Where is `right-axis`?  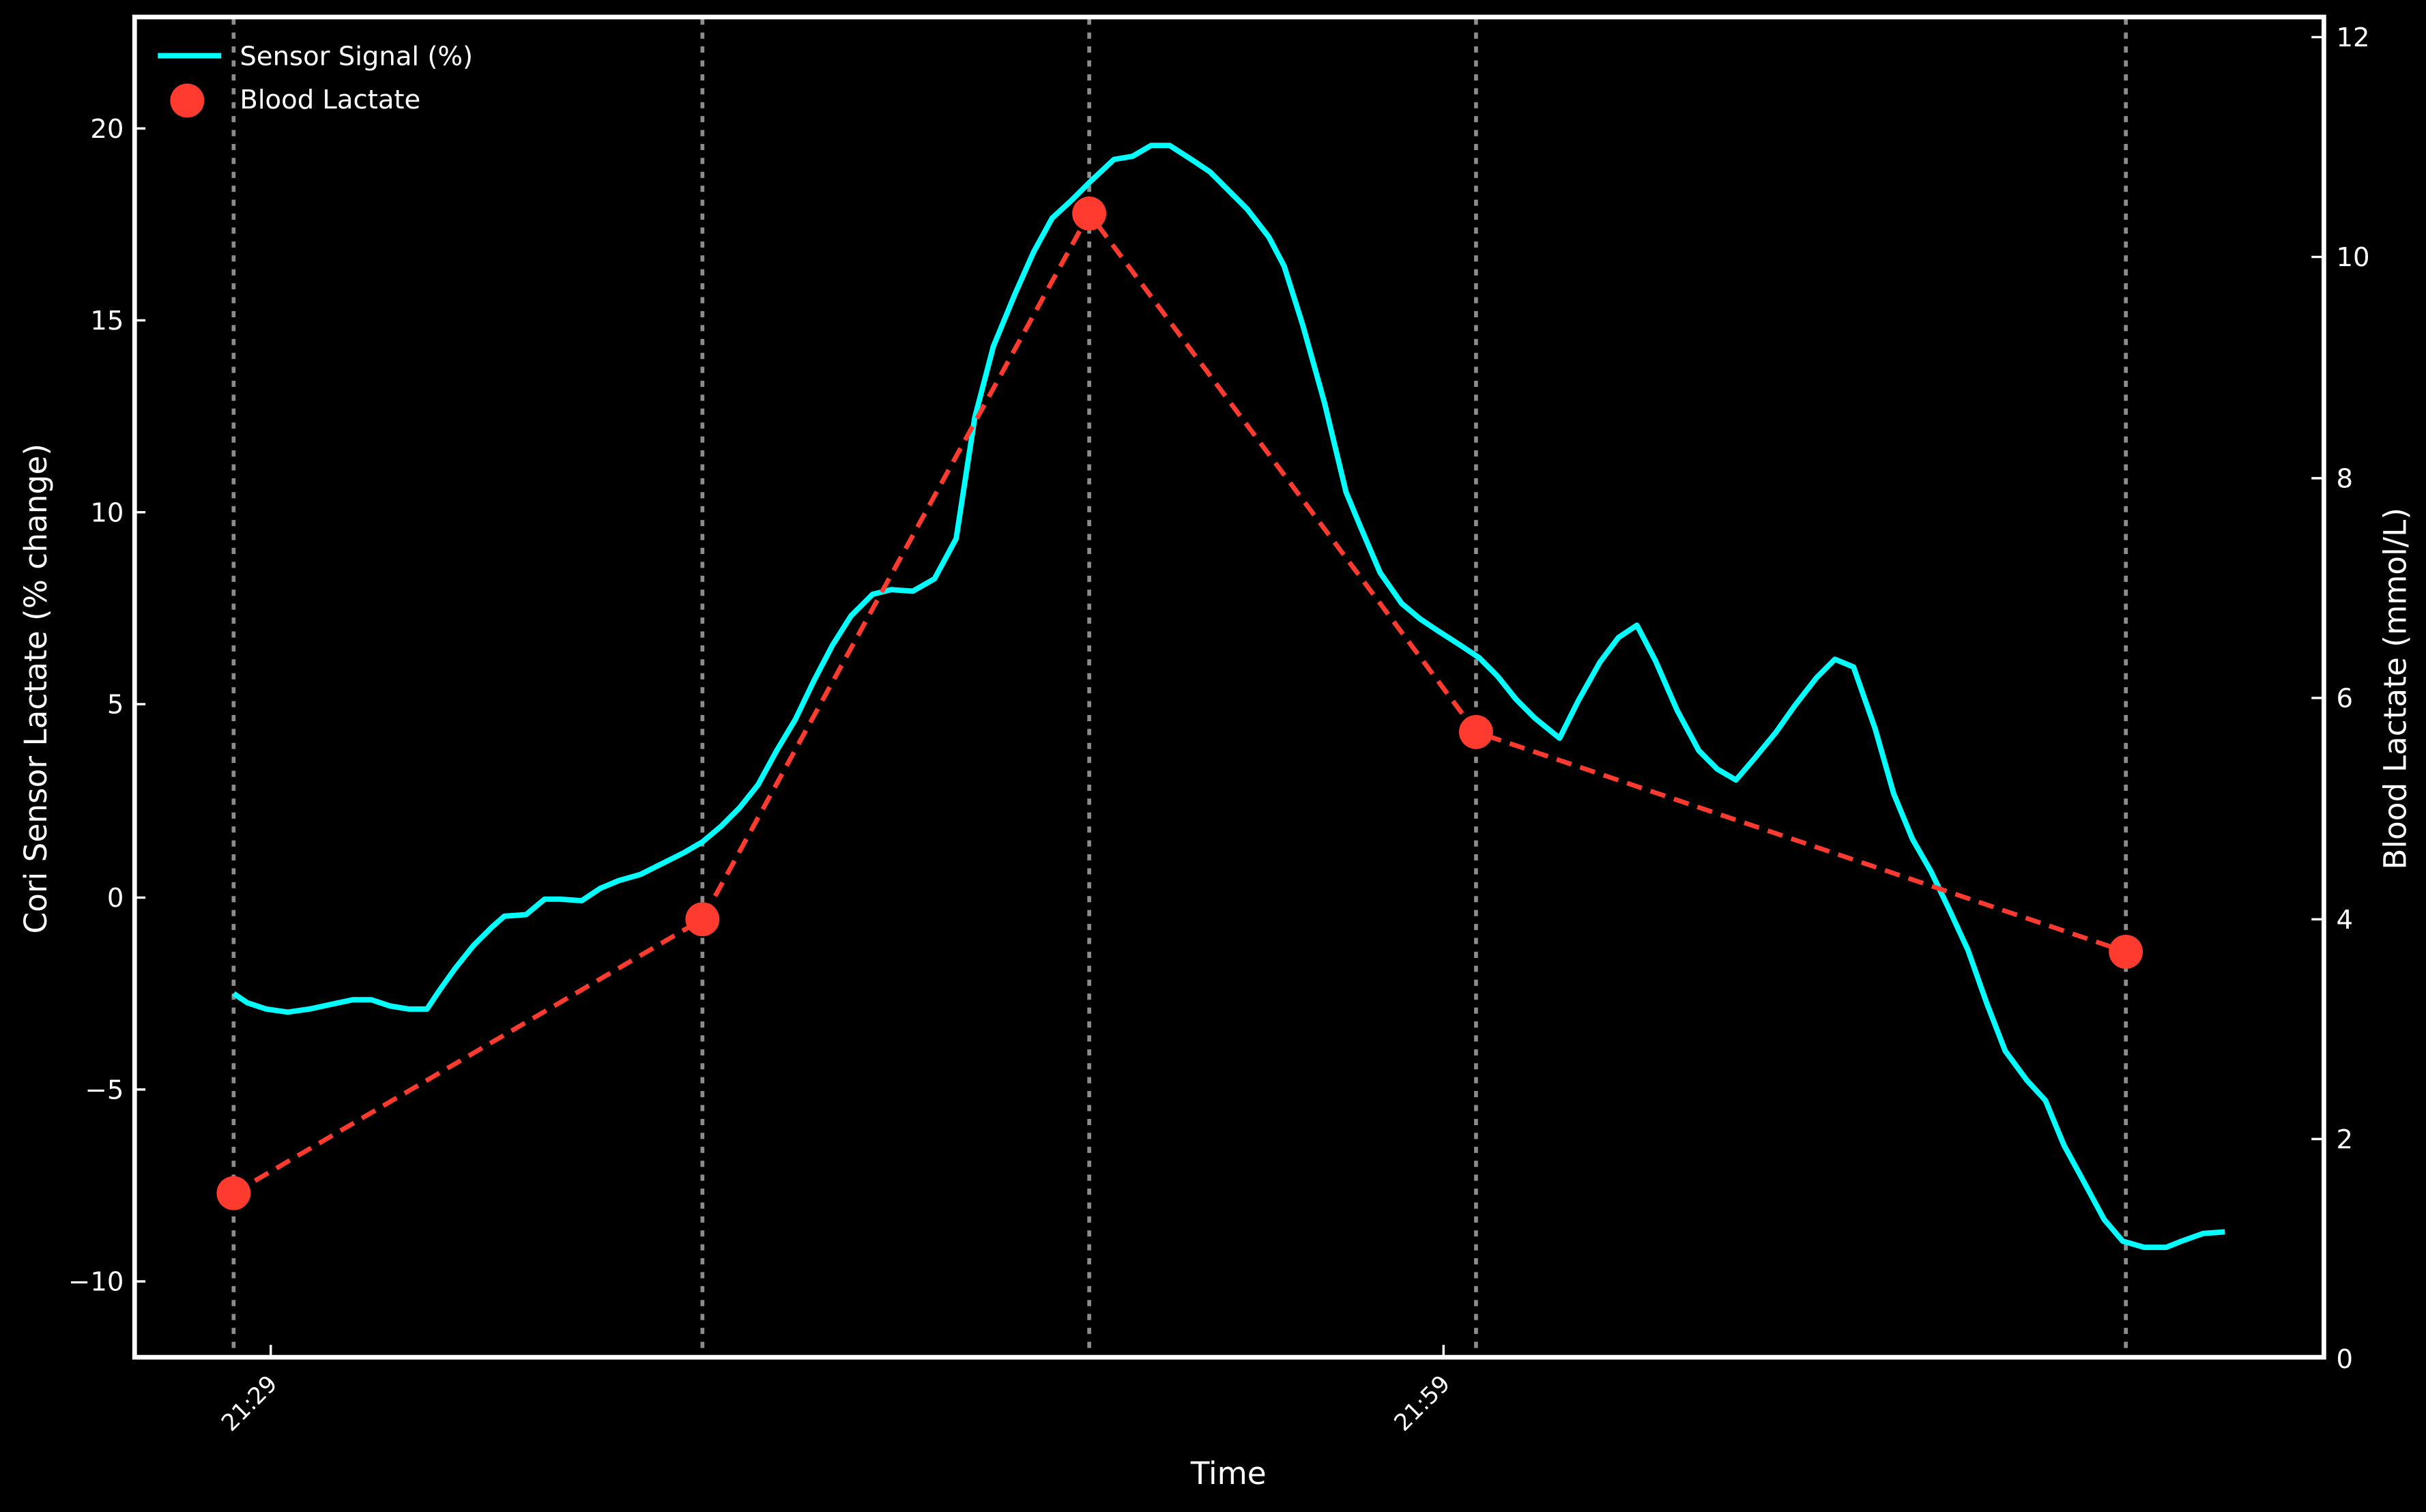 right-axis is located at coordinates (2317, 588).